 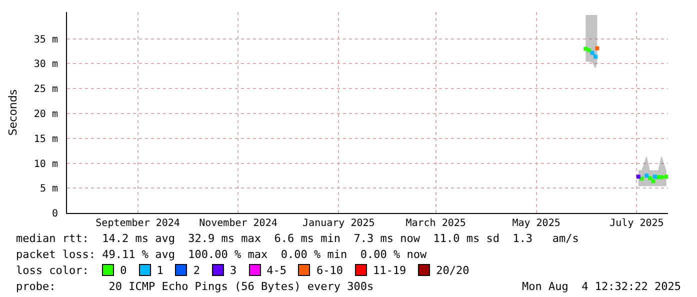 What do you see at coordinates (238, 223) in the screenshot?
I see `x-tick-label: November 2024` at bounding box center [238, 223].